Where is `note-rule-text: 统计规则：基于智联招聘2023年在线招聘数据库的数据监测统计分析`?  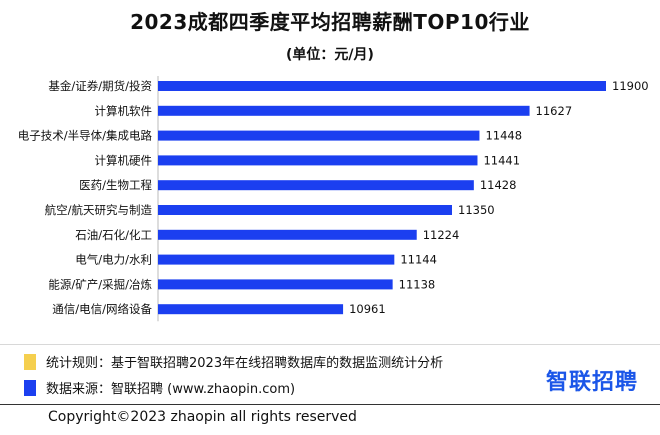
note-rule-text: 统计规则：基于智联招聘2023年在线招聘数据库的数据监测统计分析 is located at coordinates (245, 363).